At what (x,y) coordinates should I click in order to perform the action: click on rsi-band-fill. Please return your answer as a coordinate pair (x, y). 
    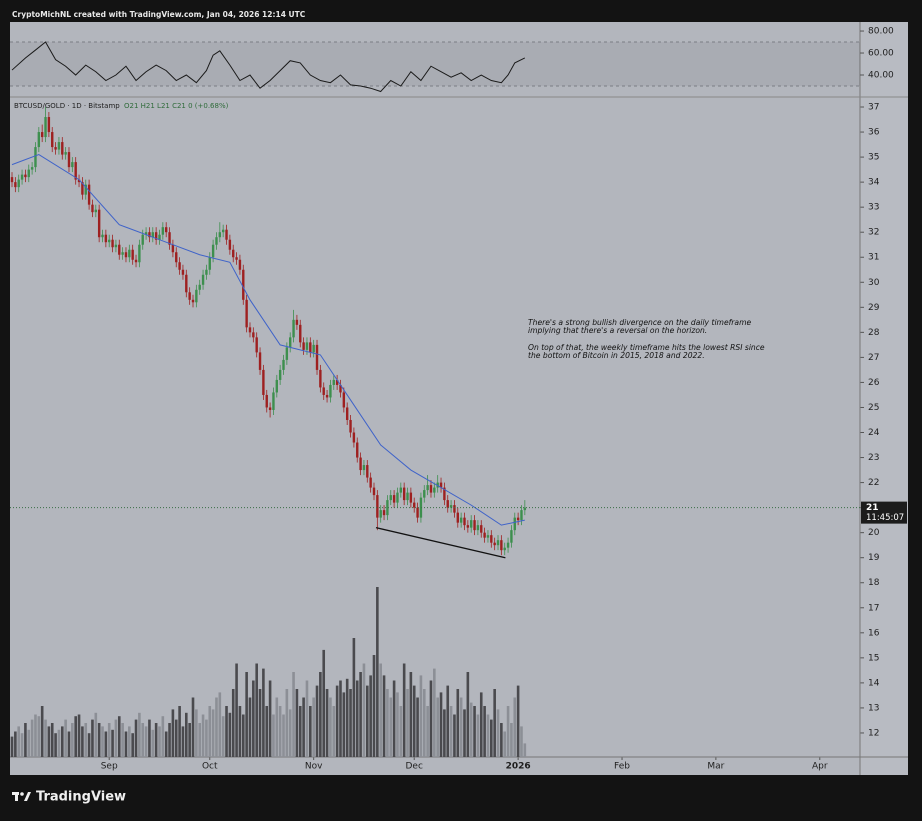
    Looking at the image, I should click on (435, 64).